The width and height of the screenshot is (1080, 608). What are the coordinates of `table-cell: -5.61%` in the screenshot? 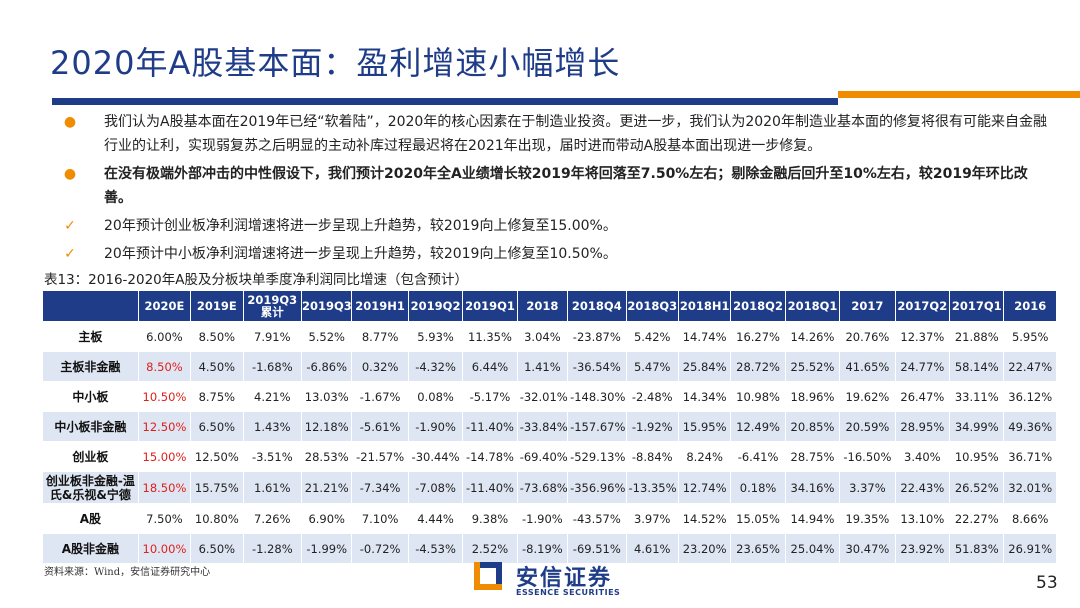 It's located at (380, 426).